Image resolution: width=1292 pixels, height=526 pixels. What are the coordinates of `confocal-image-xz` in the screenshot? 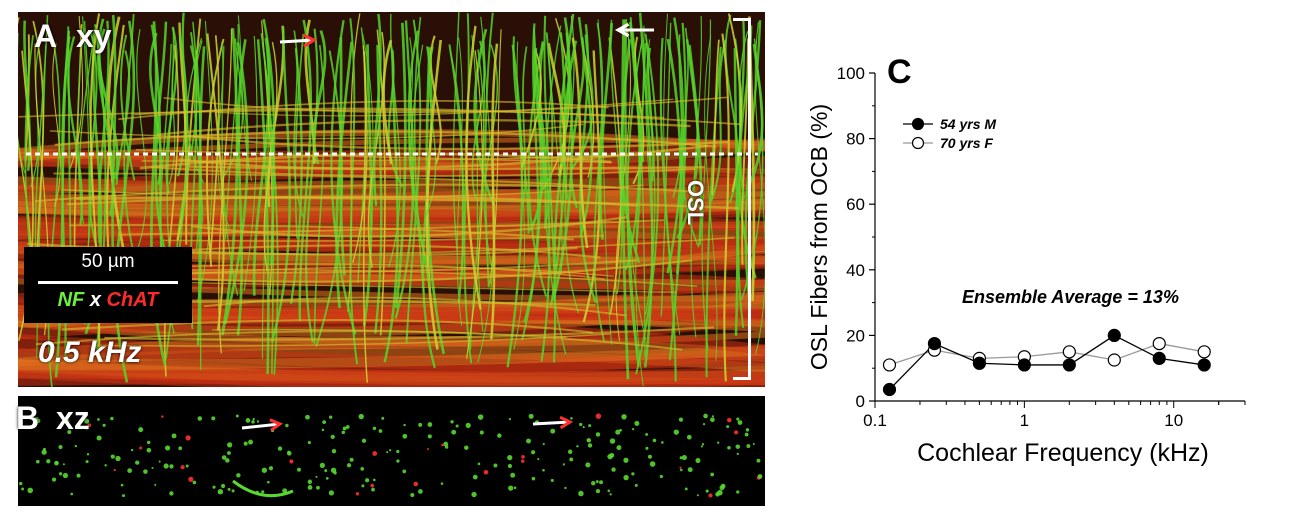 It's located at (391, 451).